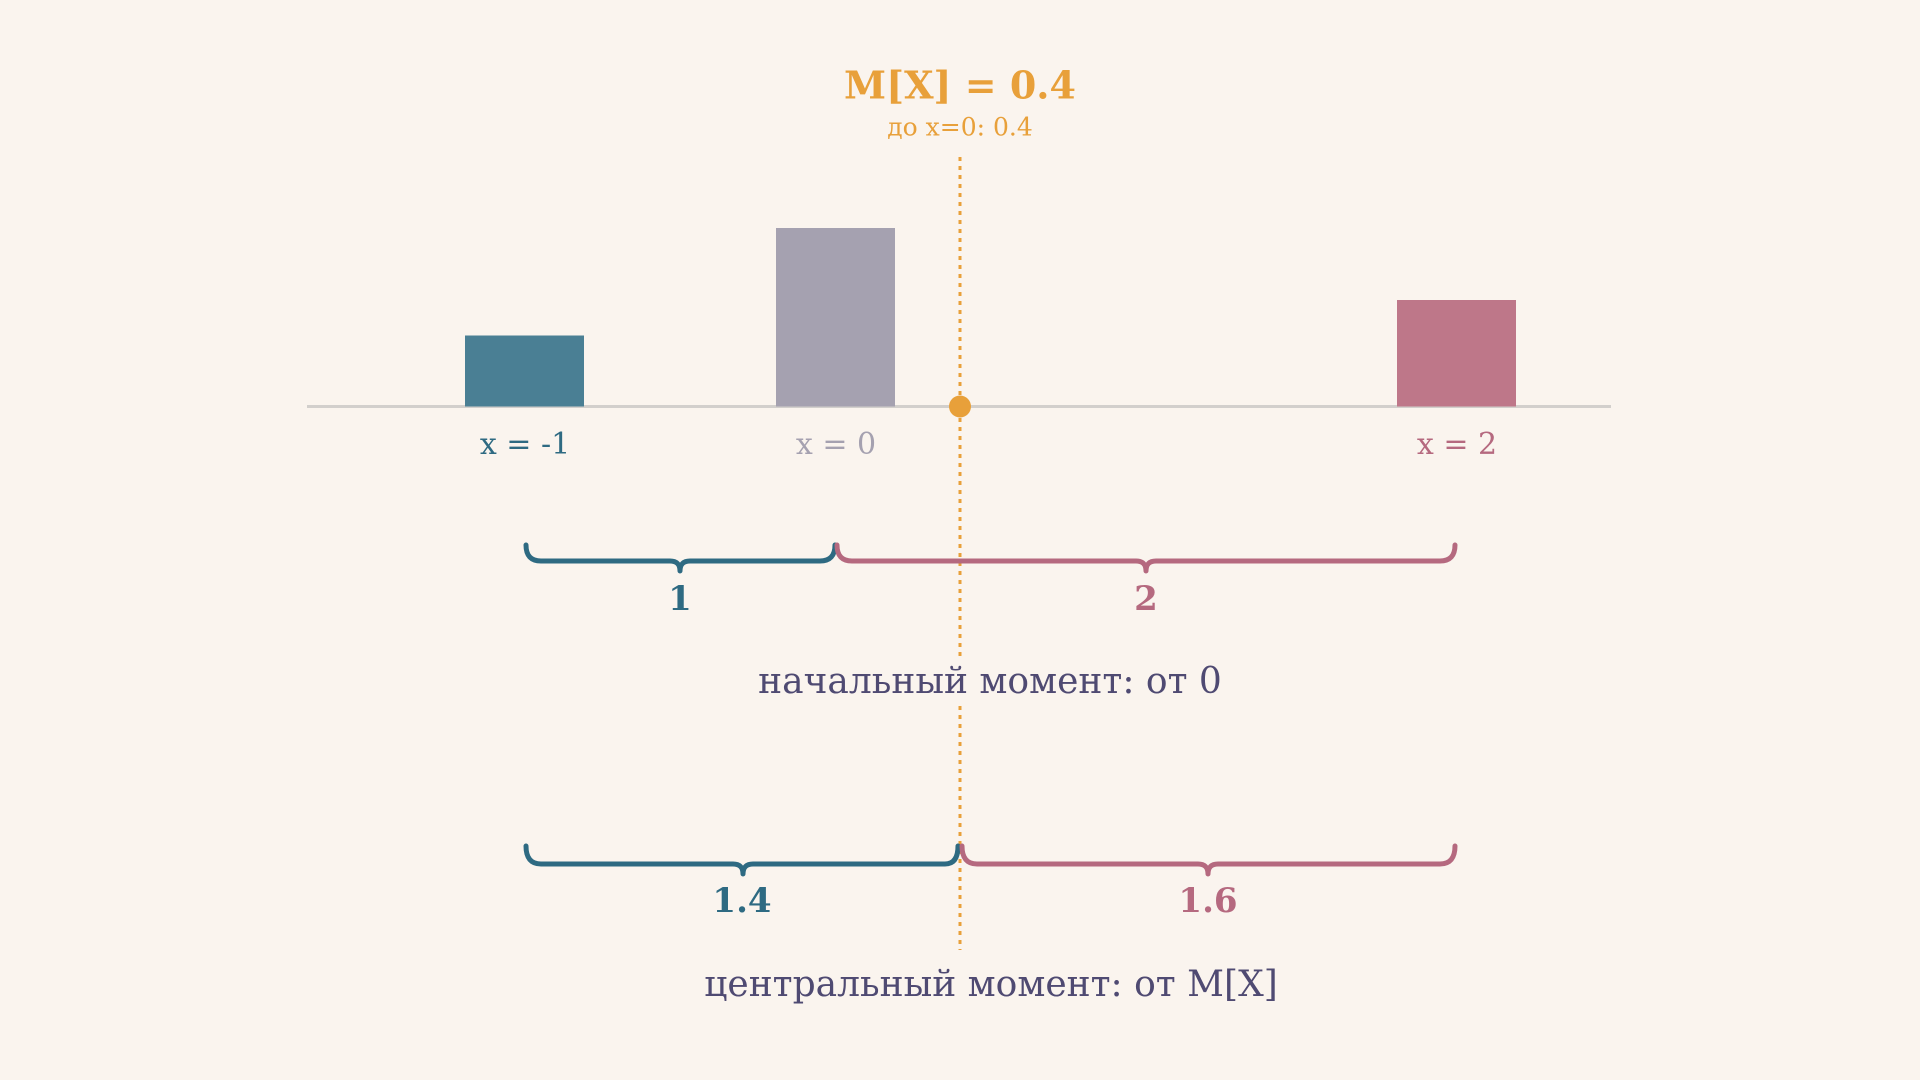  What do you see at coordinates (836, 444) in the screenshot?
I see `point-label: x = 0` at bounding box center [836, 444].